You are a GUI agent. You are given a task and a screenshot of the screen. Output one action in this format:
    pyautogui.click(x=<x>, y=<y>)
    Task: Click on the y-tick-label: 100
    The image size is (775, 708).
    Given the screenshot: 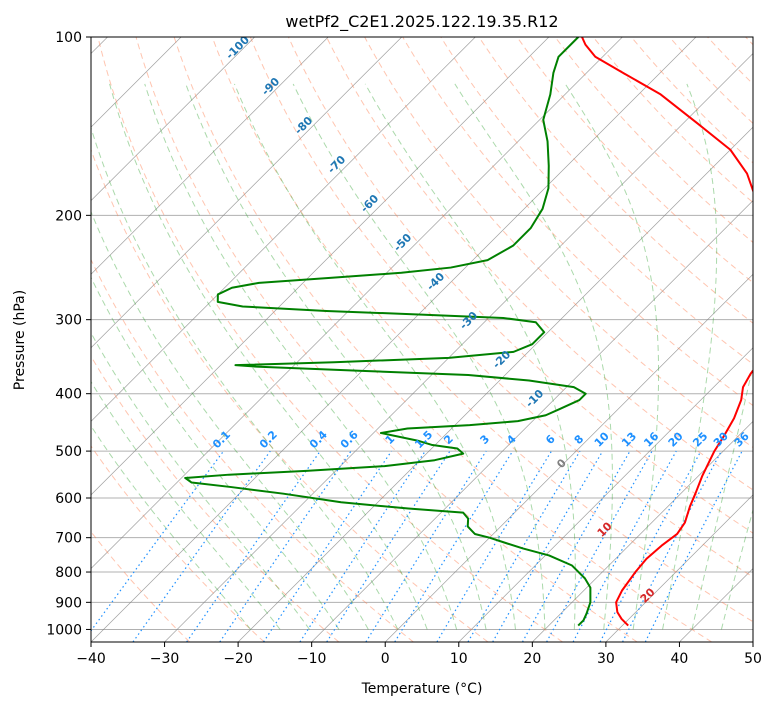 What is the action you would take?
    pyautogui.click(x=68, y=38)
    